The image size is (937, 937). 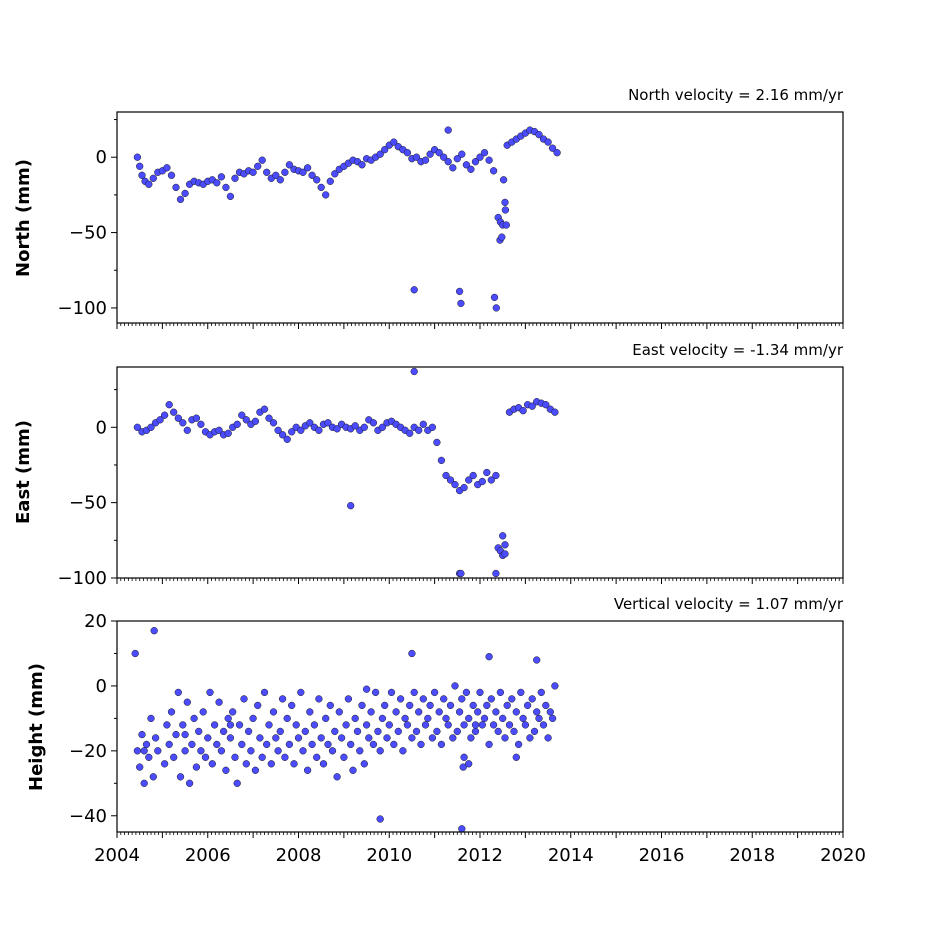 What do you see at coordinates (736, 95) in the screenshot?
I see `north-velocity-title: North velocity = 2.16 mm/yr` at bounding box center [736, 95].